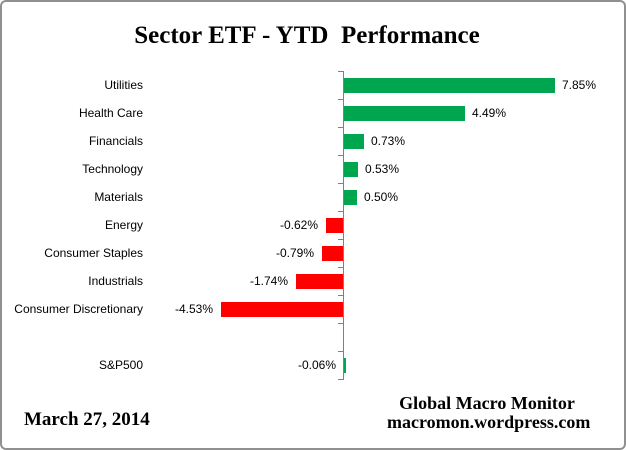 Image resolution: width=626 pixels, height=450 pixels. Describe the element at coordinates (87, 419) in the screenshot. I see `footer-date: March 27, 2014` at that location.